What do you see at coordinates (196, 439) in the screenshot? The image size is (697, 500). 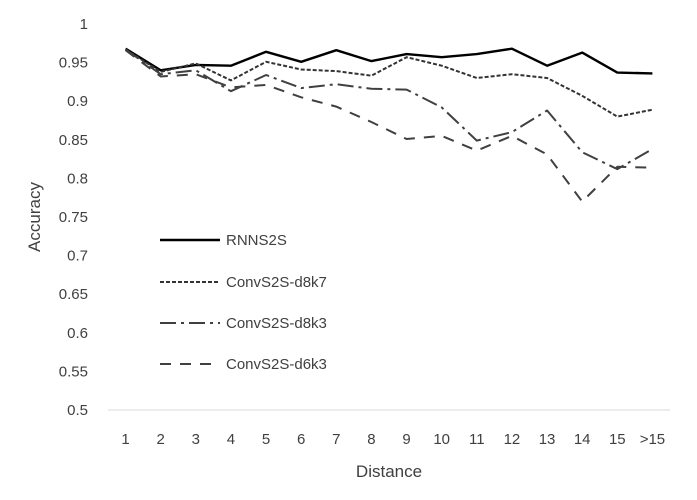 I see `x-tick-label: 3` at bounding box center [196, 439].